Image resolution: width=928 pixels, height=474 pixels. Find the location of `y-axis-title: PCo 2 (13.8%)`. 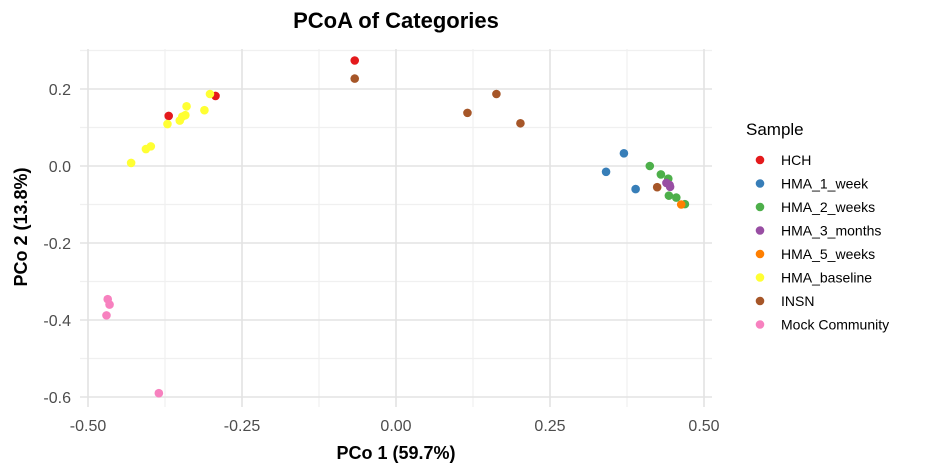

y-axis-title: PCo 2 (13.8%) is located at coordinates (21, 226).